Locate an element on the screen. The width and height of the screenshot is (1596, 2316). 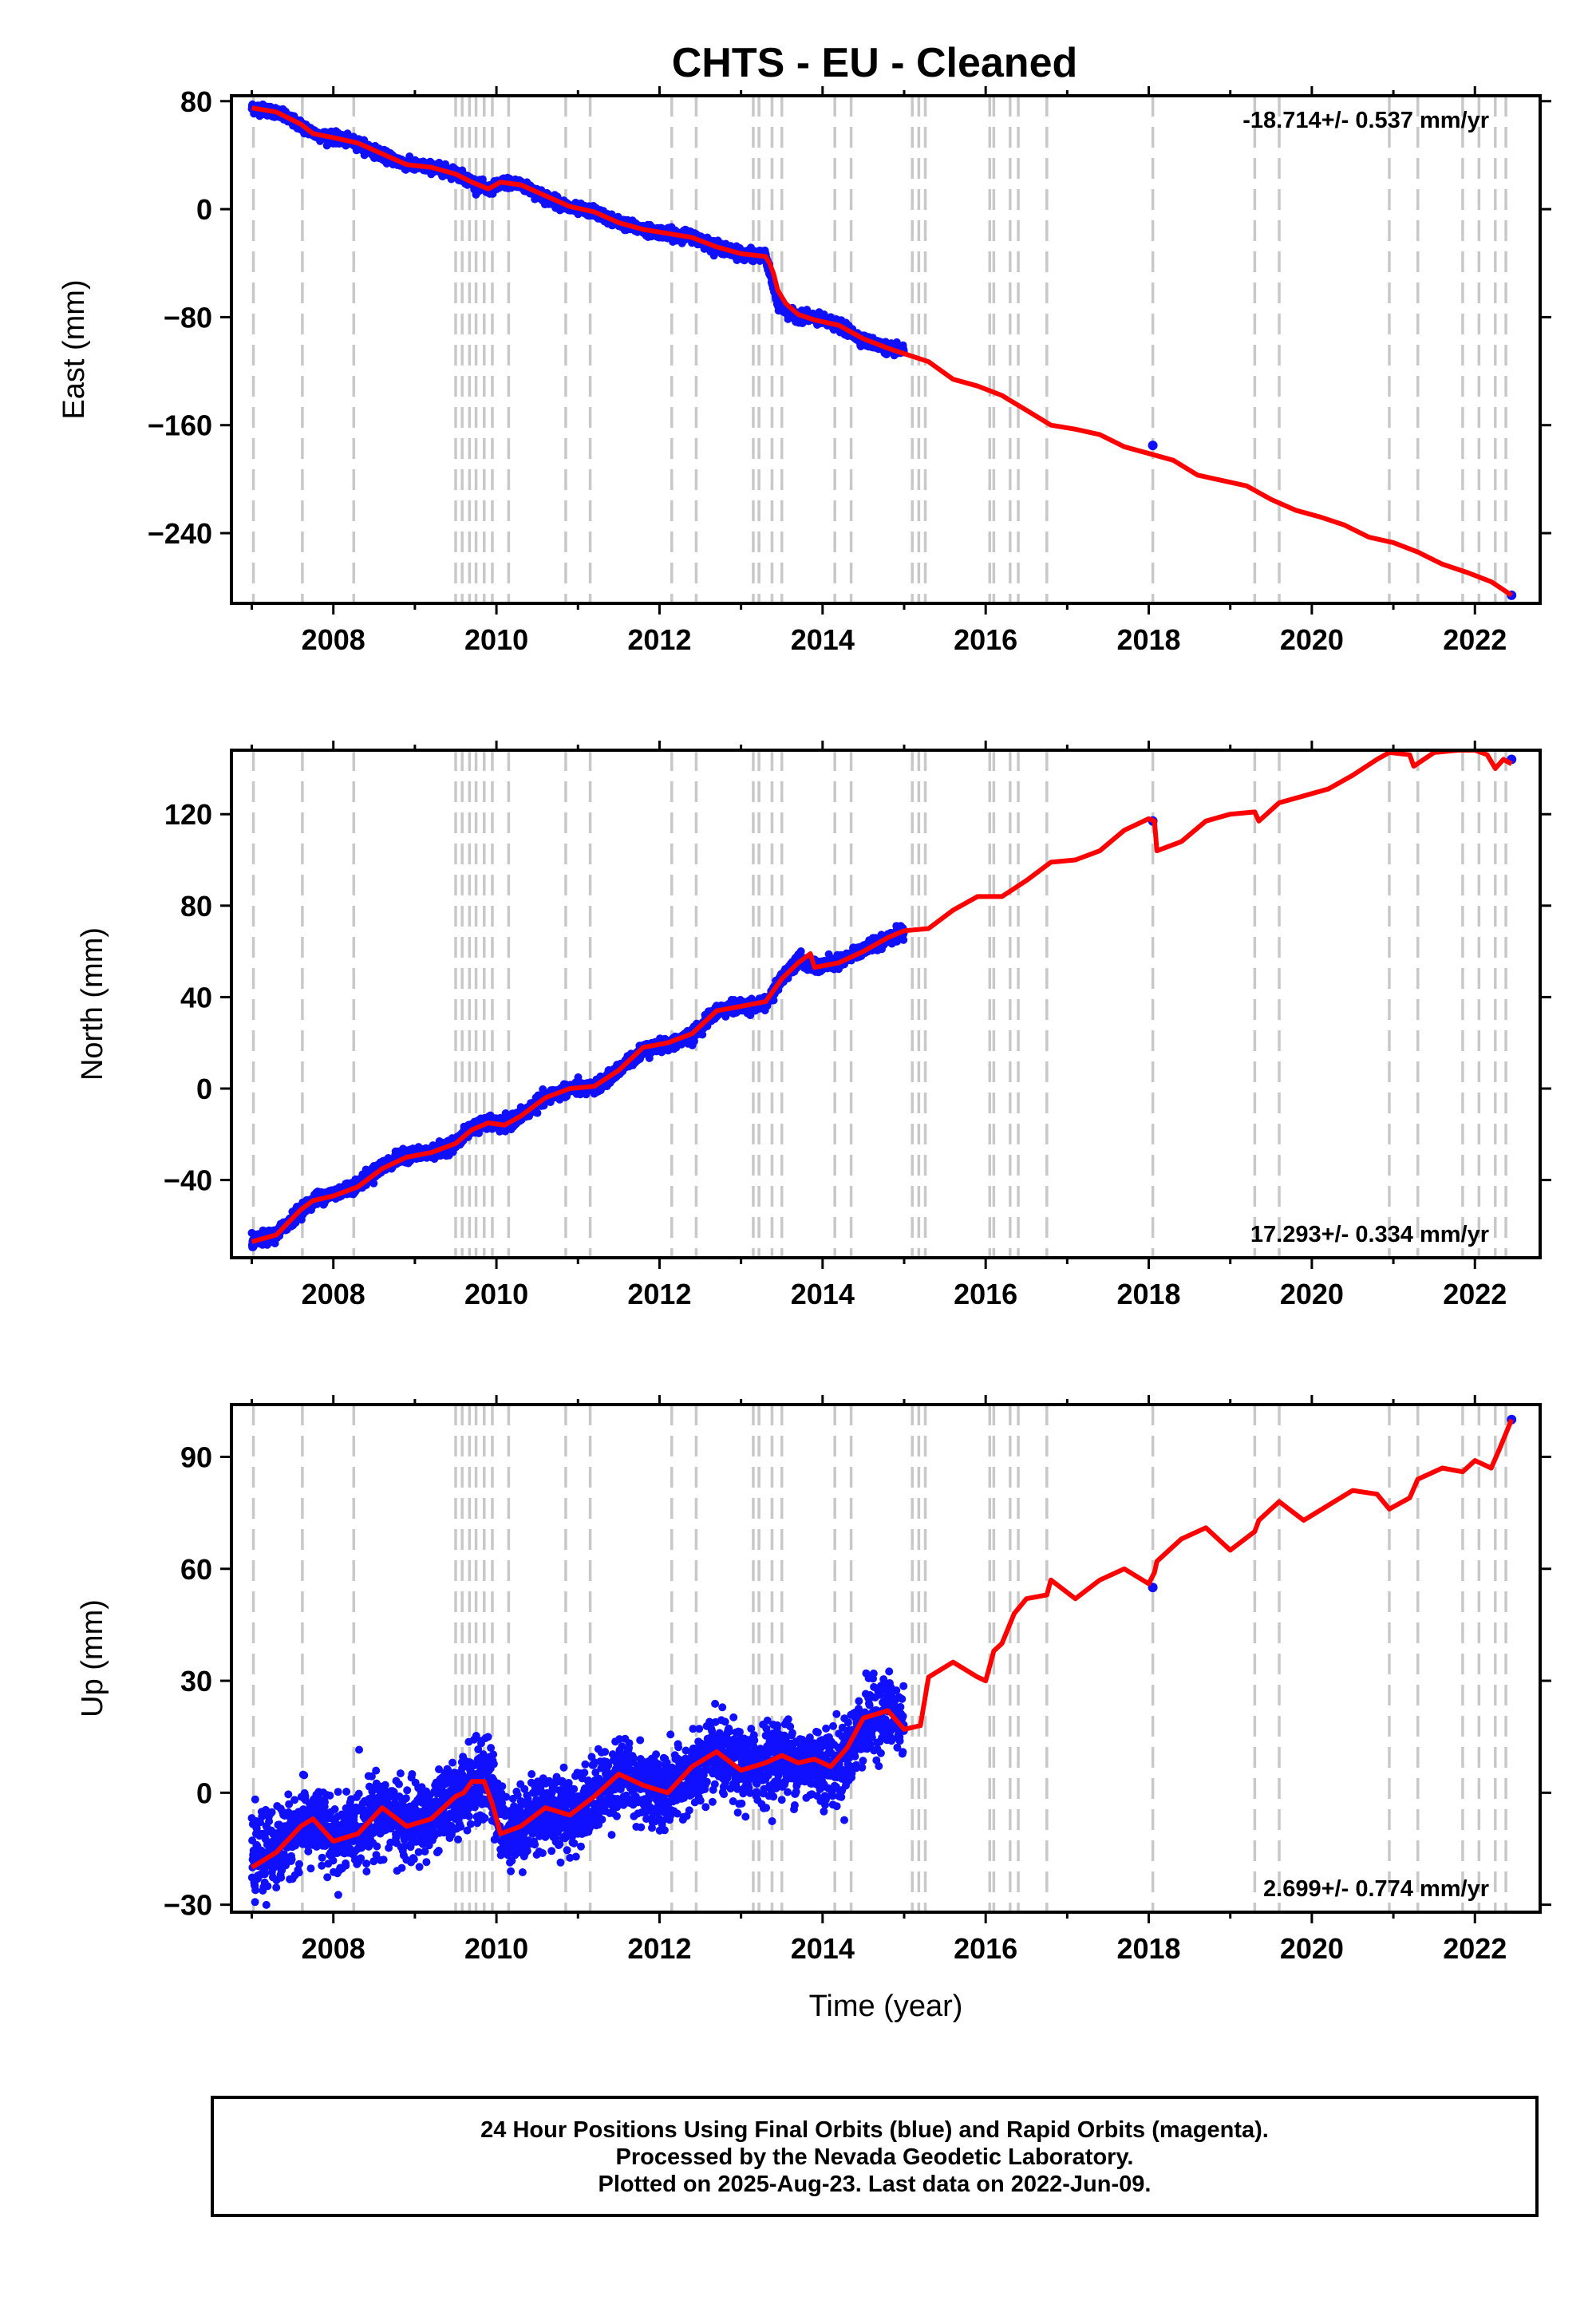
east-ytick-label-3: −160 is located at coordinates (180, 425).